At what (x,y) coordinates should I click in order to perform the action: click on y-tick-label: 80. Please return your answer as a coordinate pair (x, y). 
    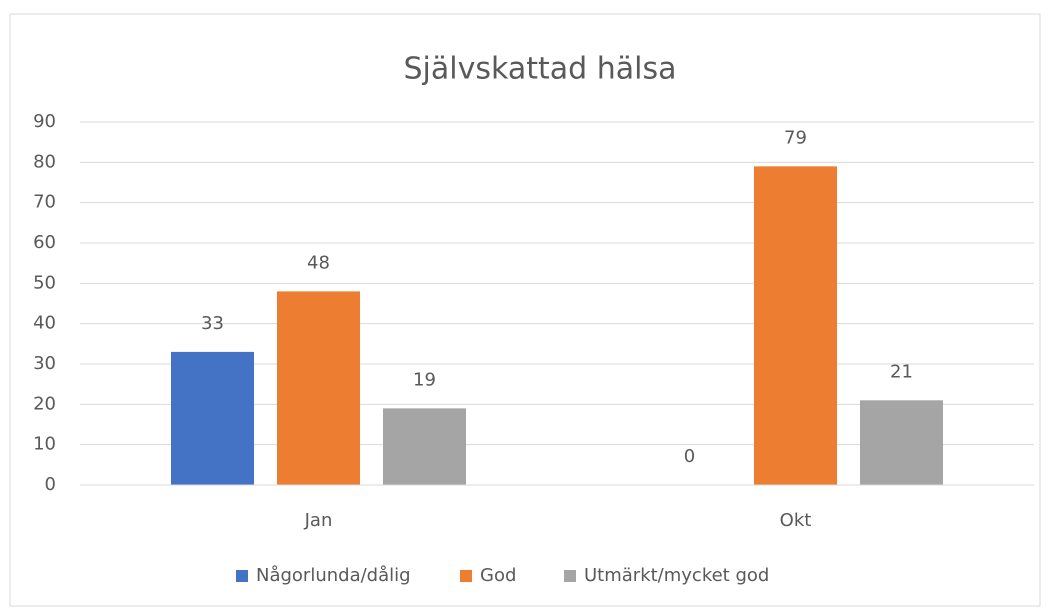
    Looking at the image, I should click on (44, 161).